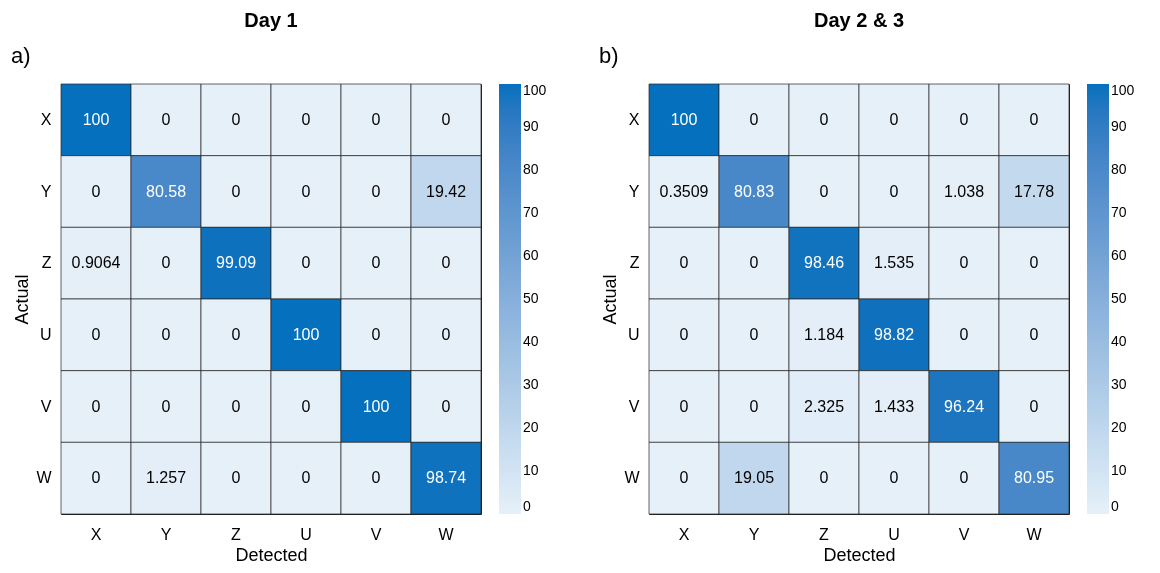 The image size is (1160, 573). Describe the element at coordinates (96, 263) in the screenshot. I see `data-label: 0.9064` at that location.